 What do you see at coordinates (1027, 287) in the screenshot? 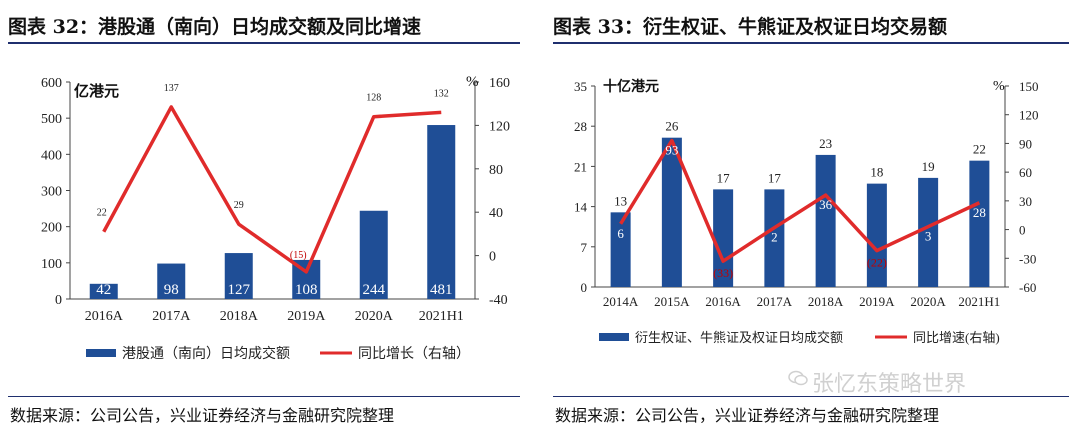
I see `right-tick-label: -60` at bounding box center [1027, 287].